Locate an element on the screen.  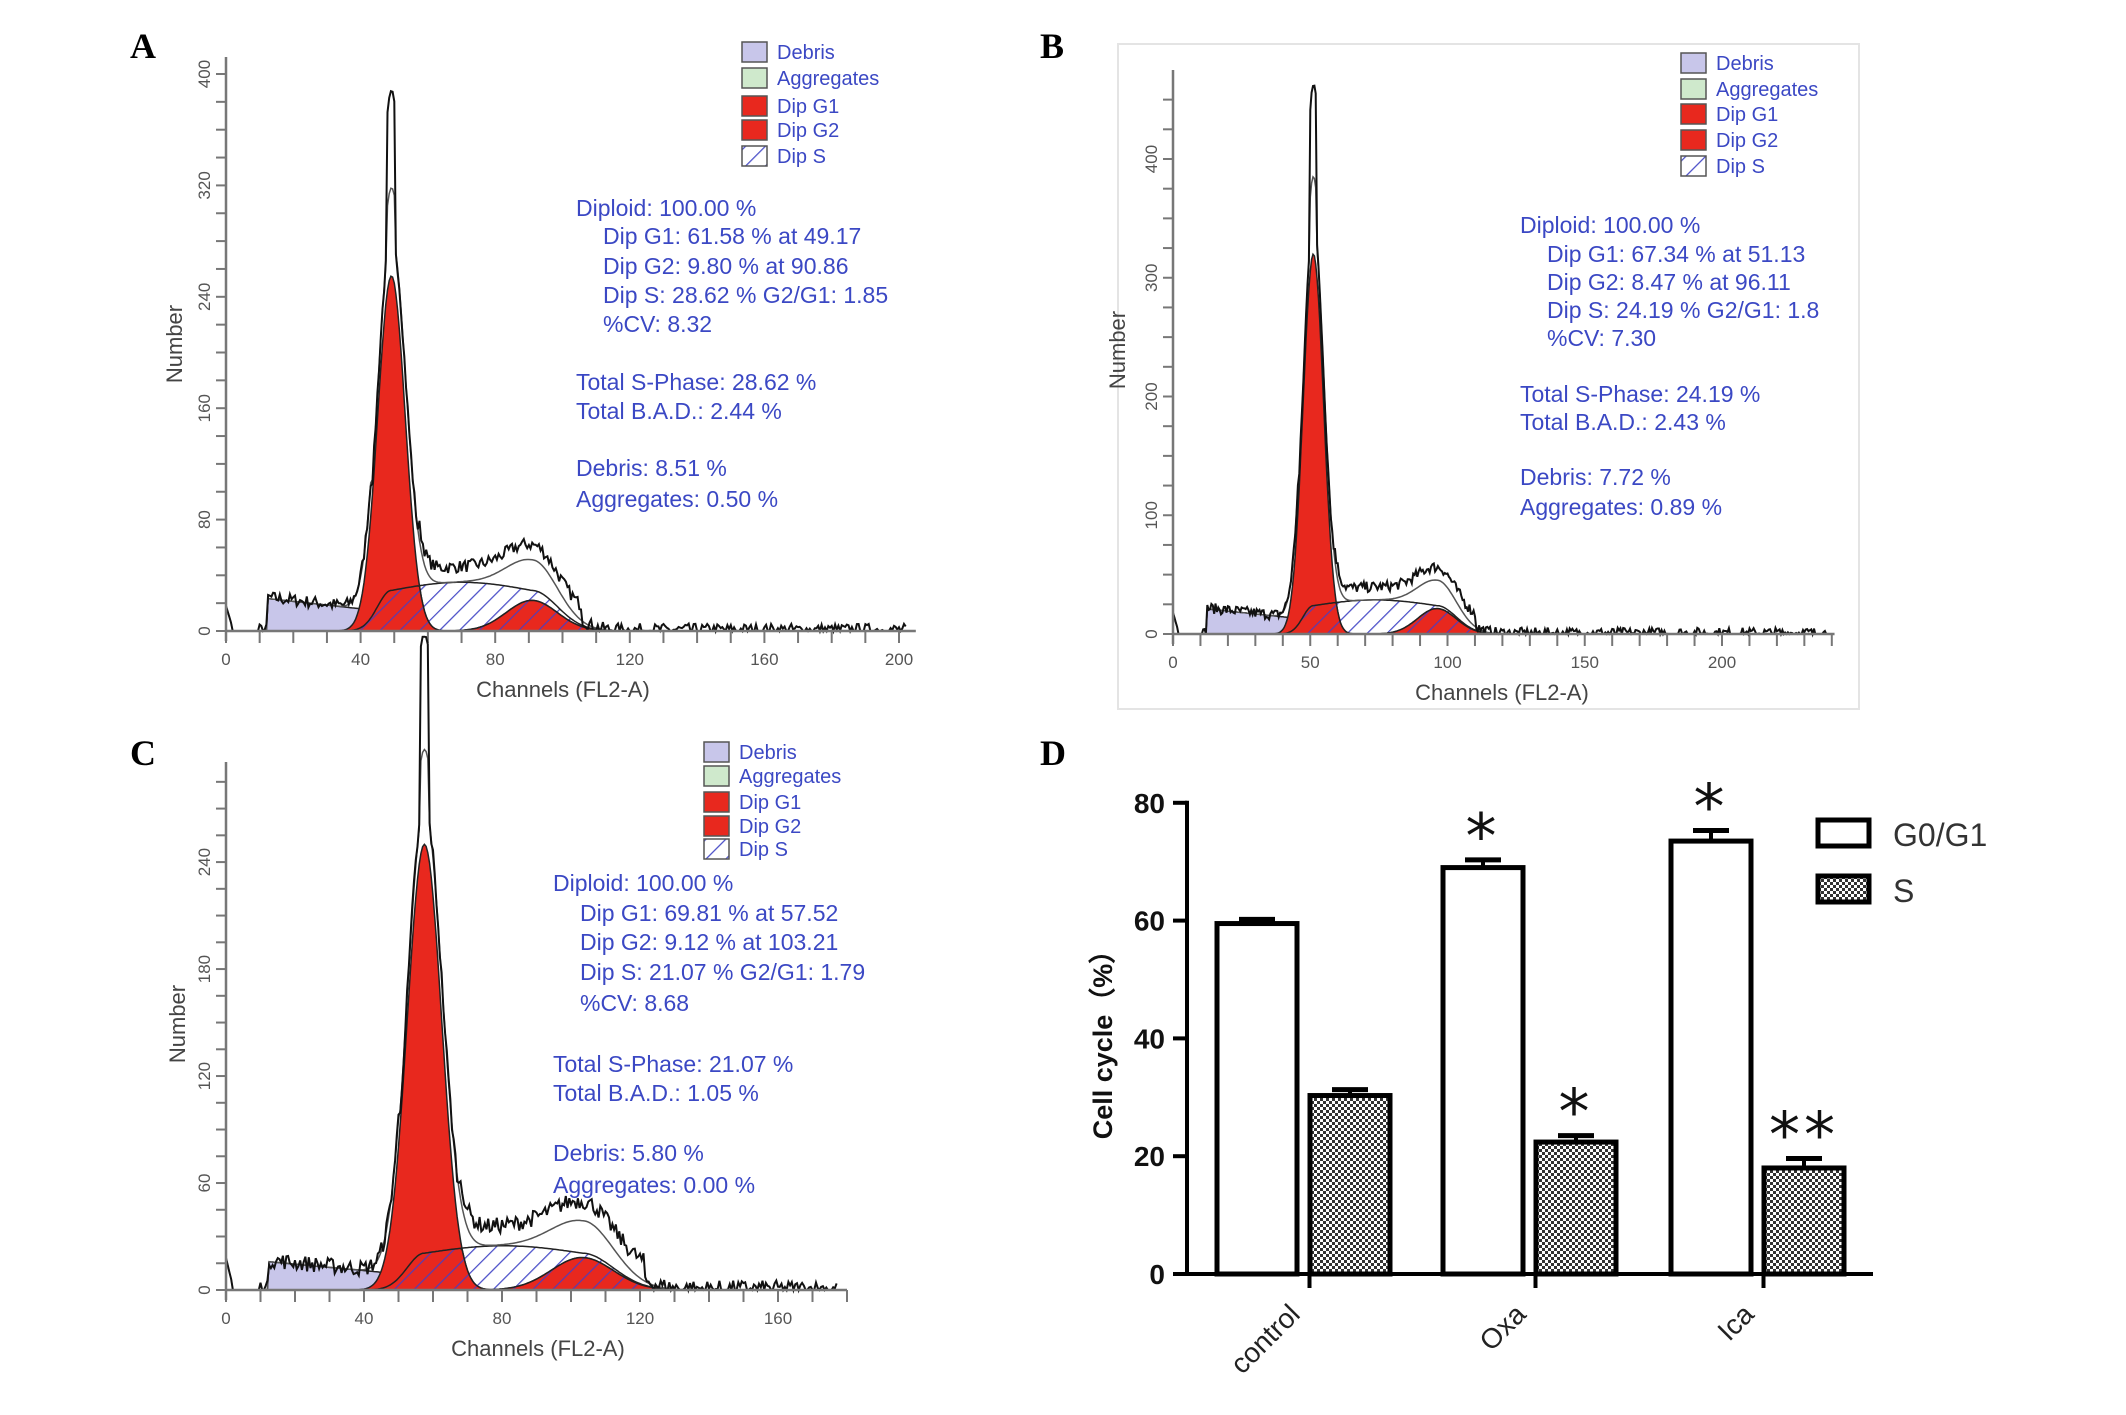
data-outline is located at coordinates (566, 362).